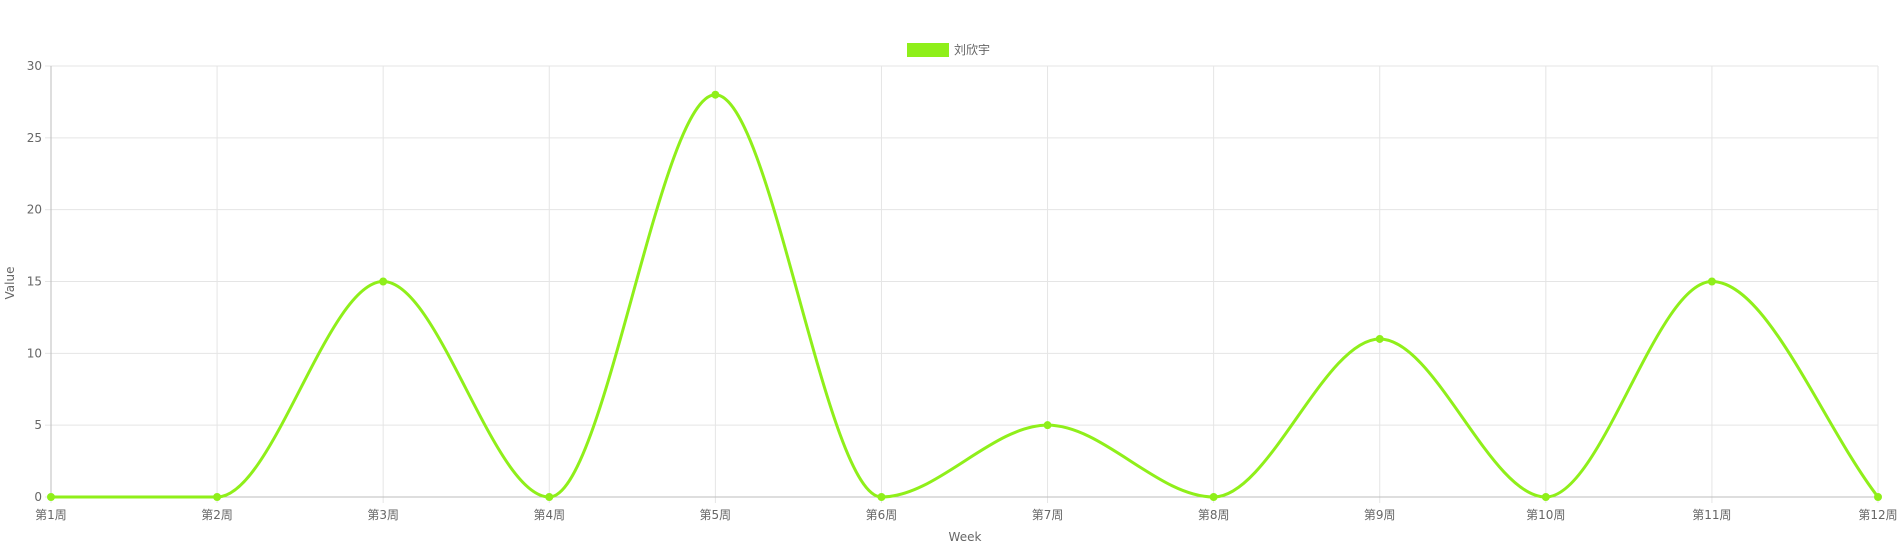 This screenshot has width=1900, height=550. I want to click on y-tick-labels: 0 5 10 15 20 25 30, so click(34, 281).